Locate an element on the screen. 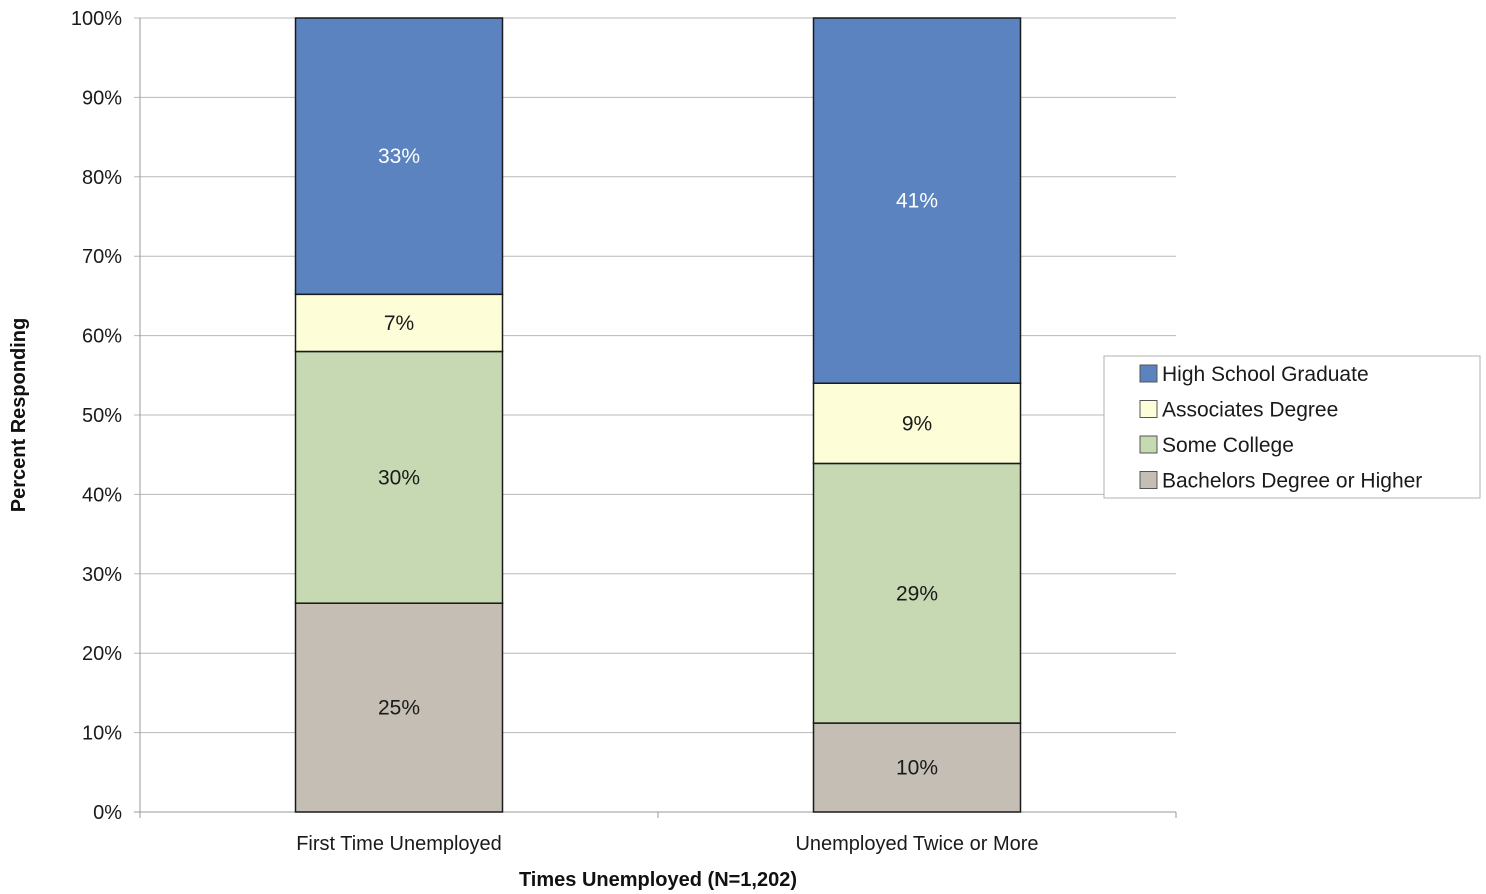 This screenshot has height=894, width=1486. legend-label: Bachelors Degree or Higher is located at coordinates (1292, 481).